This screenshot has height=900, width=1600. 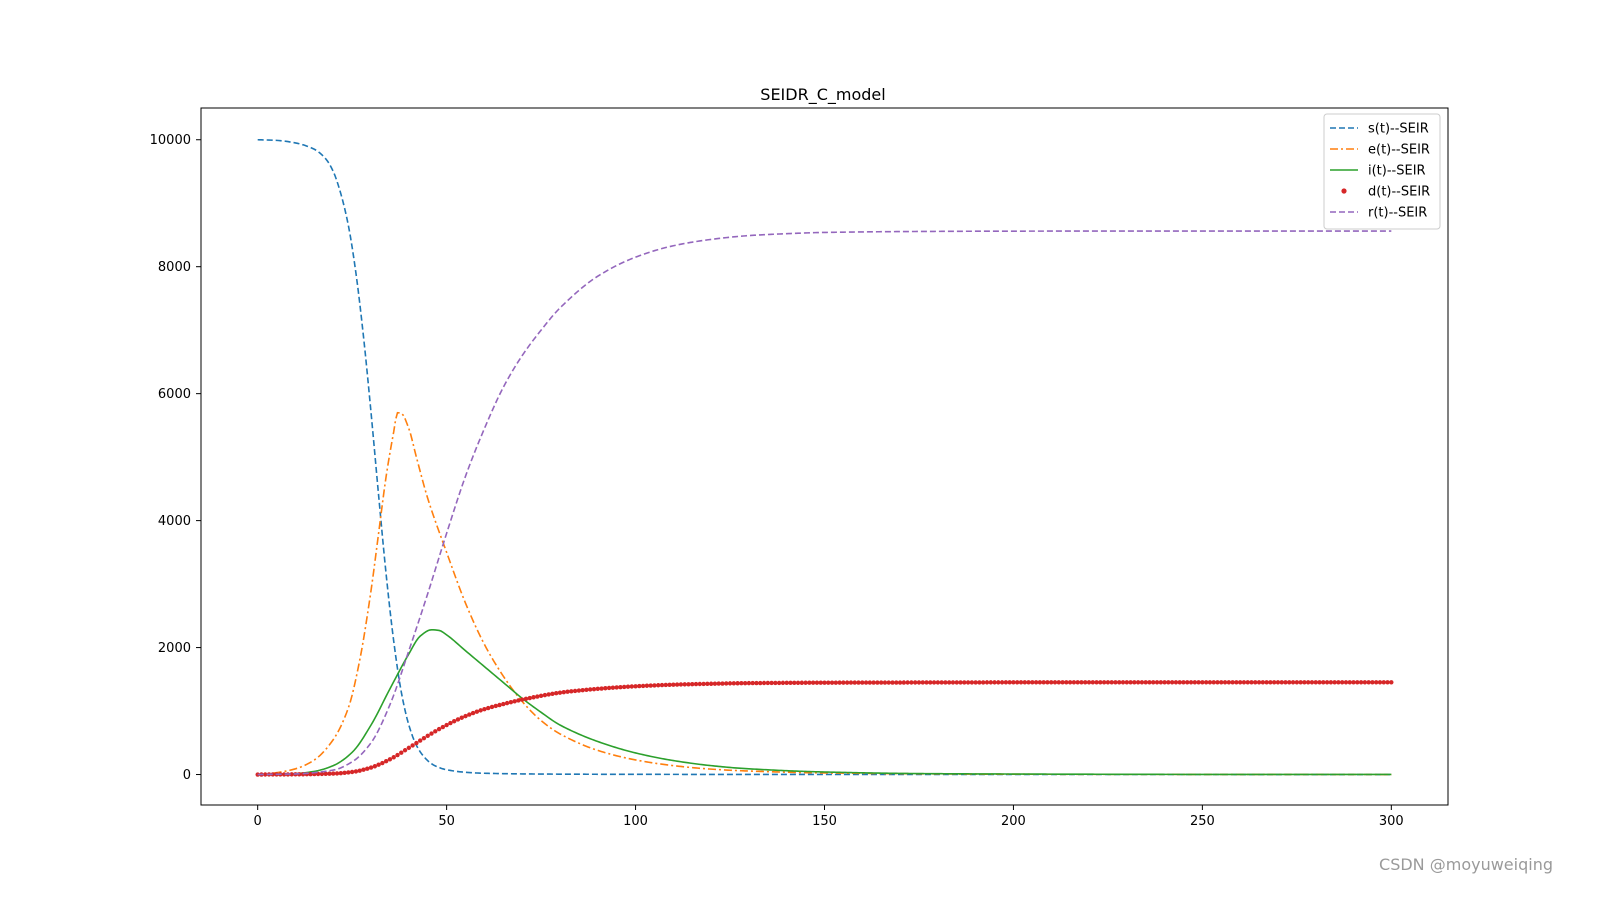 What do you see at coordinates (175, 458) in the screenshot?
I see `y-axis: 0 2000 4000 6000 8000 10000` at bounding box center [175, 458].